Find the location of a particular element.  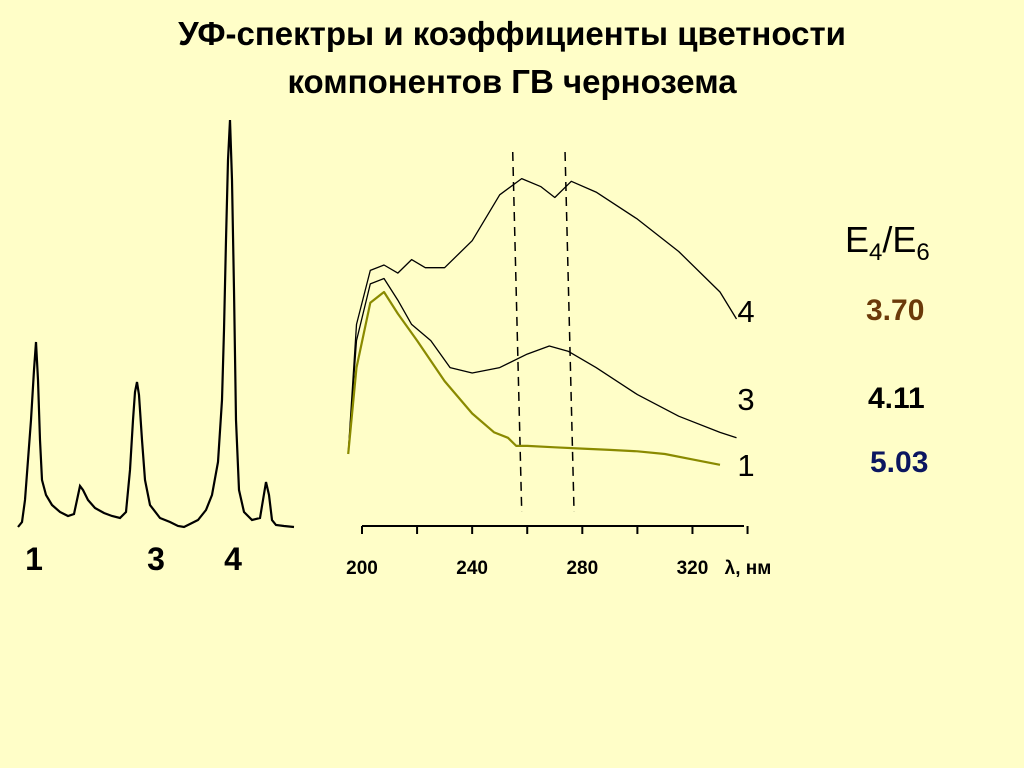

curve-label-4: 4 is located at coordinates (745, 311).